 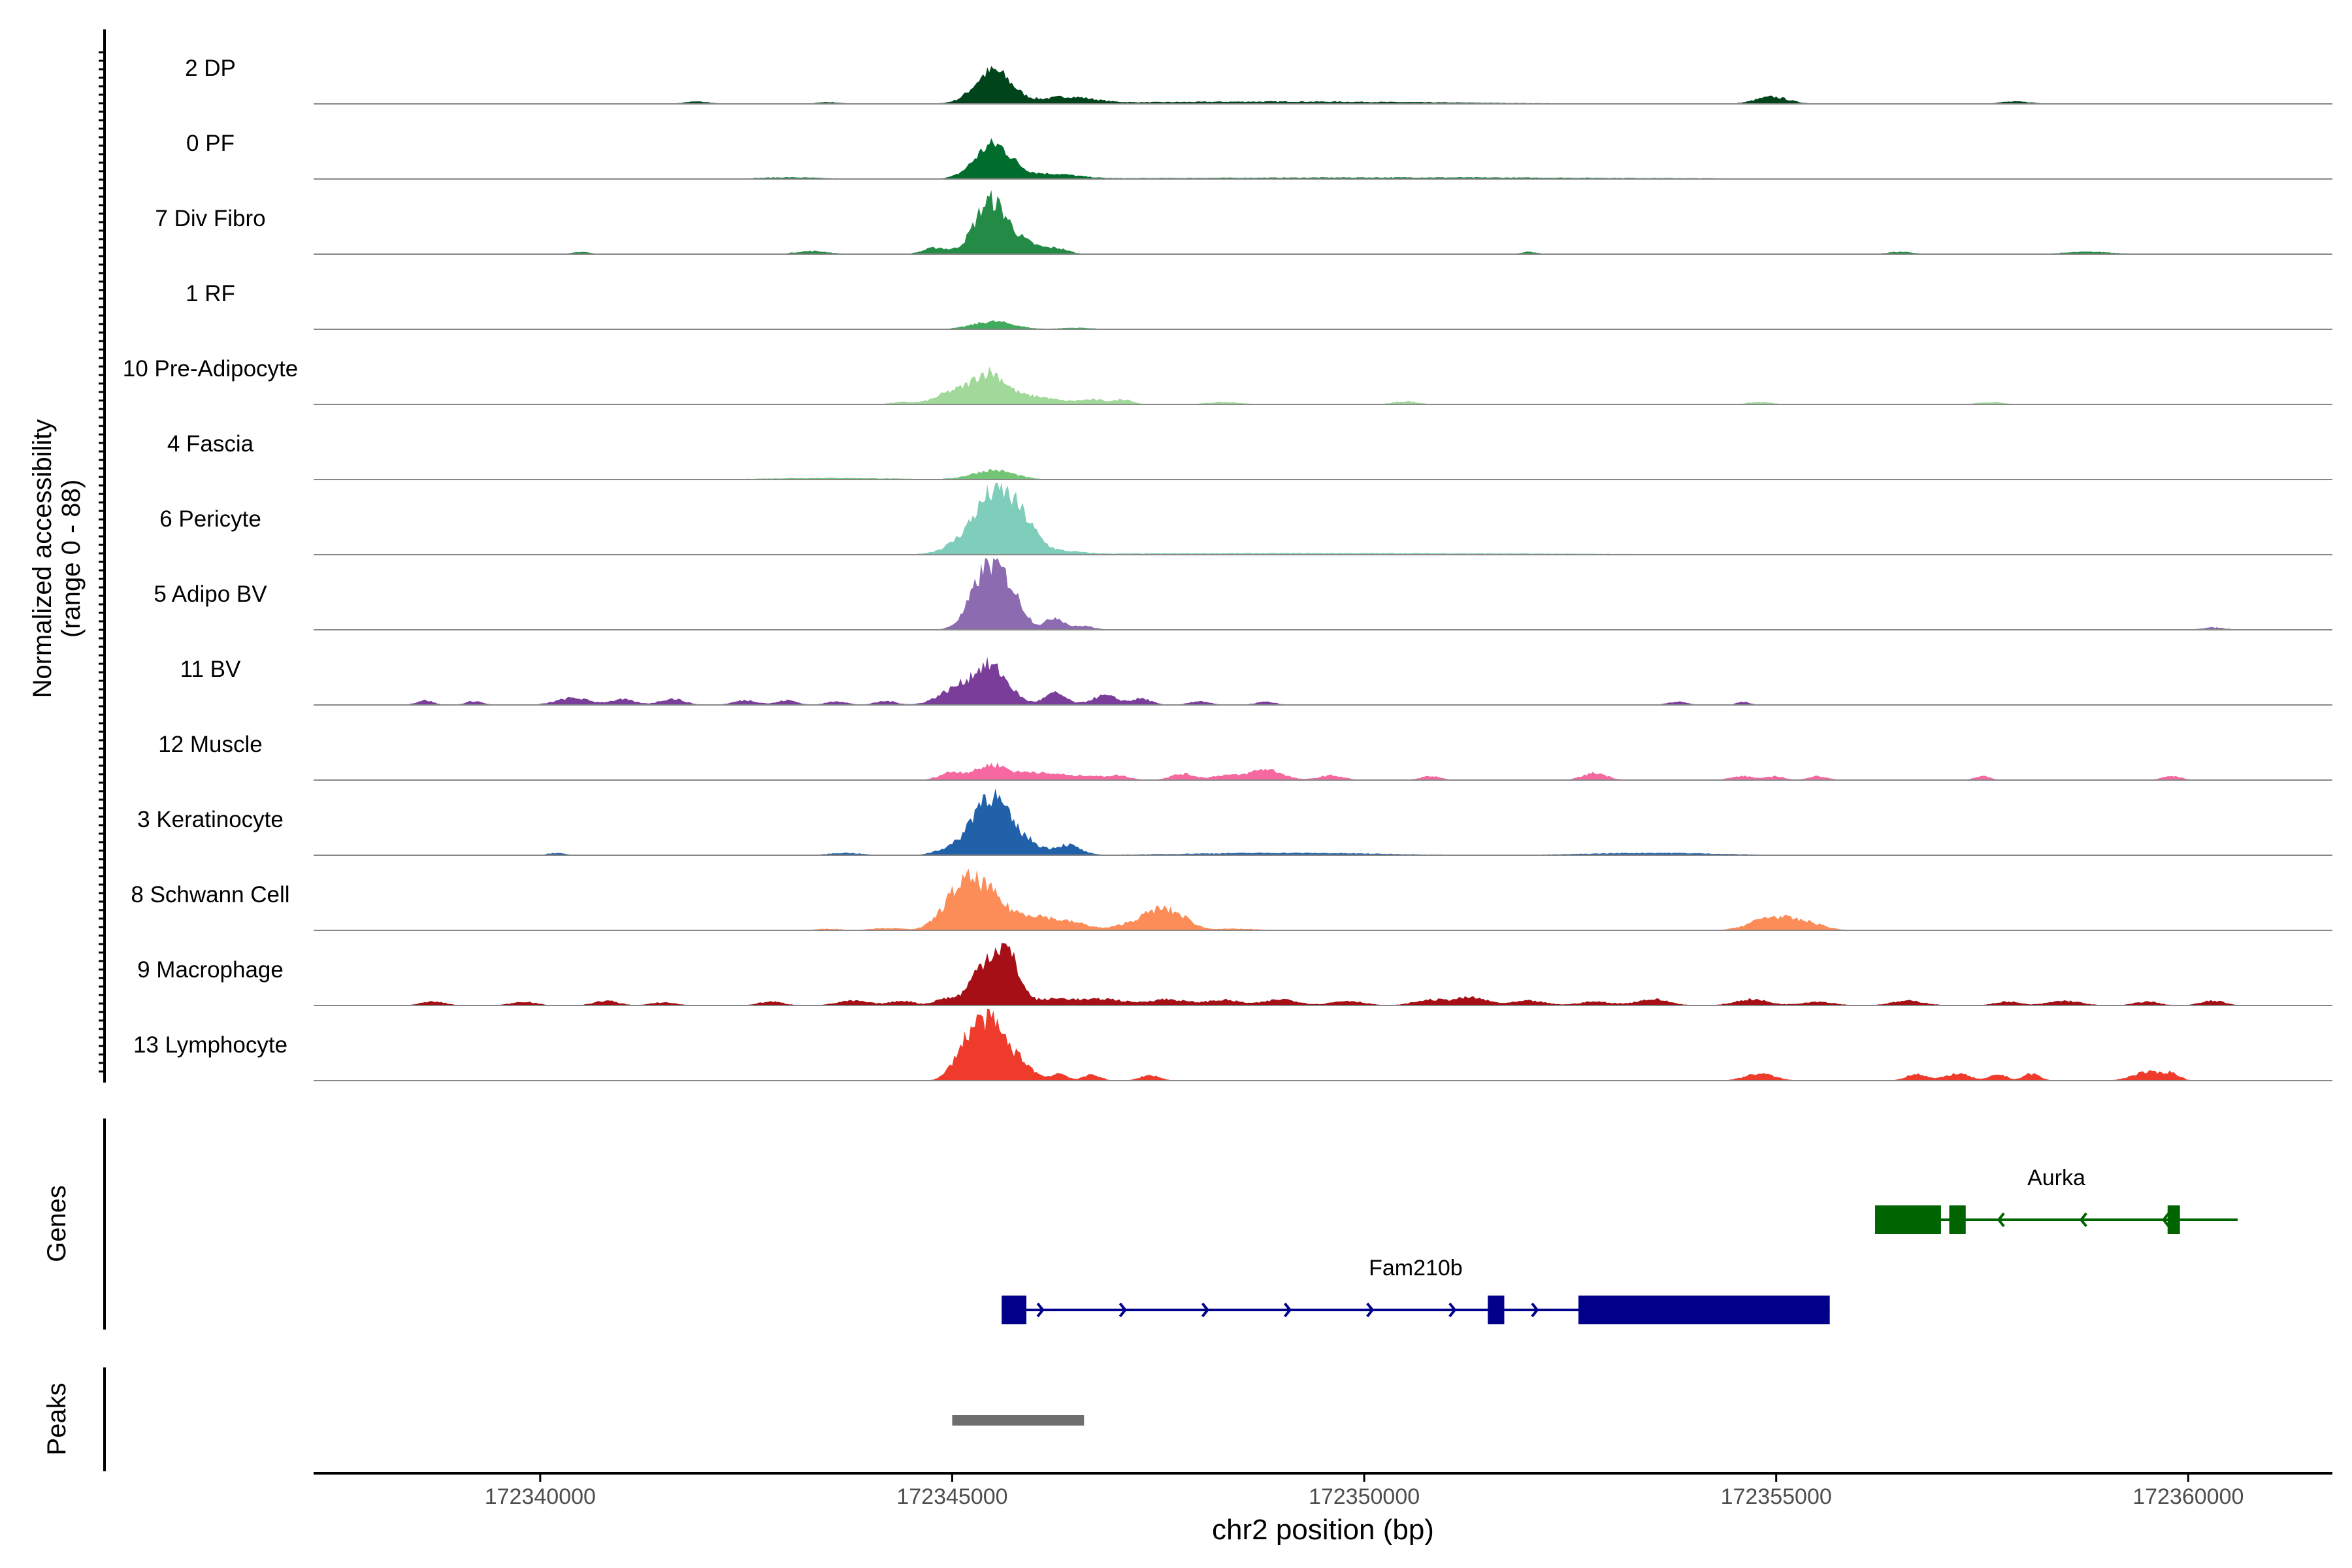 I want to click on track-label: 7 Div Fibro, so click(x=210, y=218).